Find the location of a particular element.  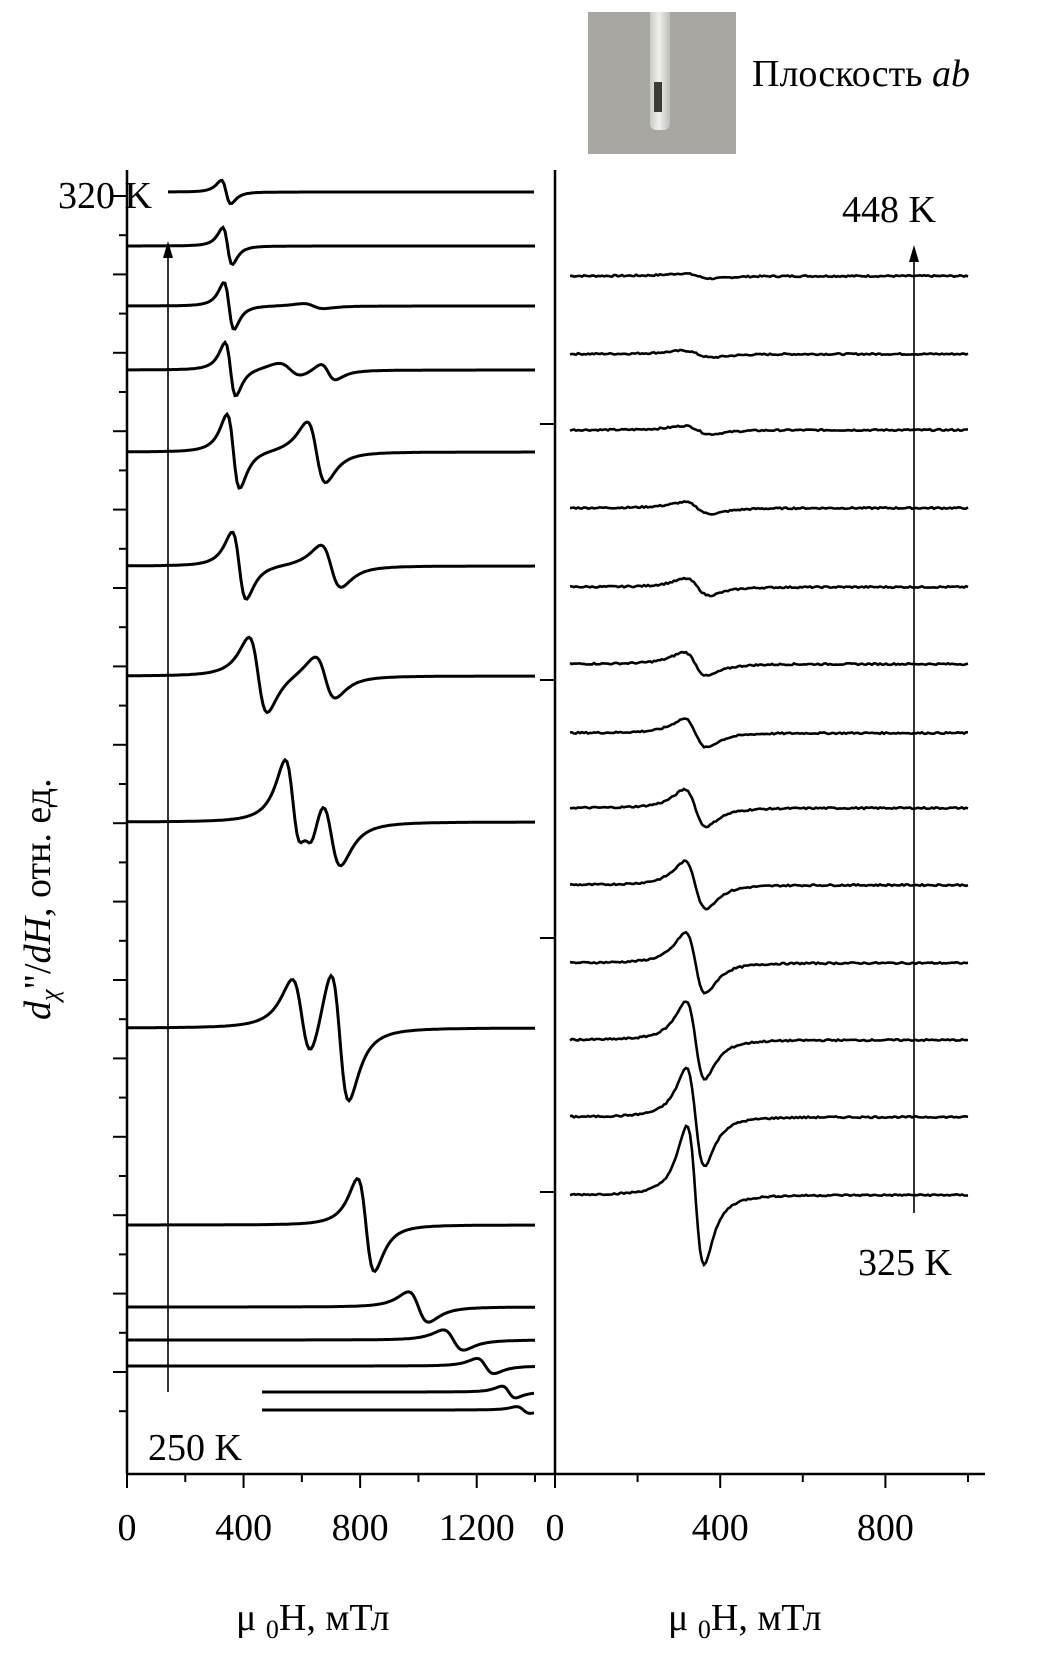

right-x-label: μ 0H, мТл is located at coordinates (745, 1620).